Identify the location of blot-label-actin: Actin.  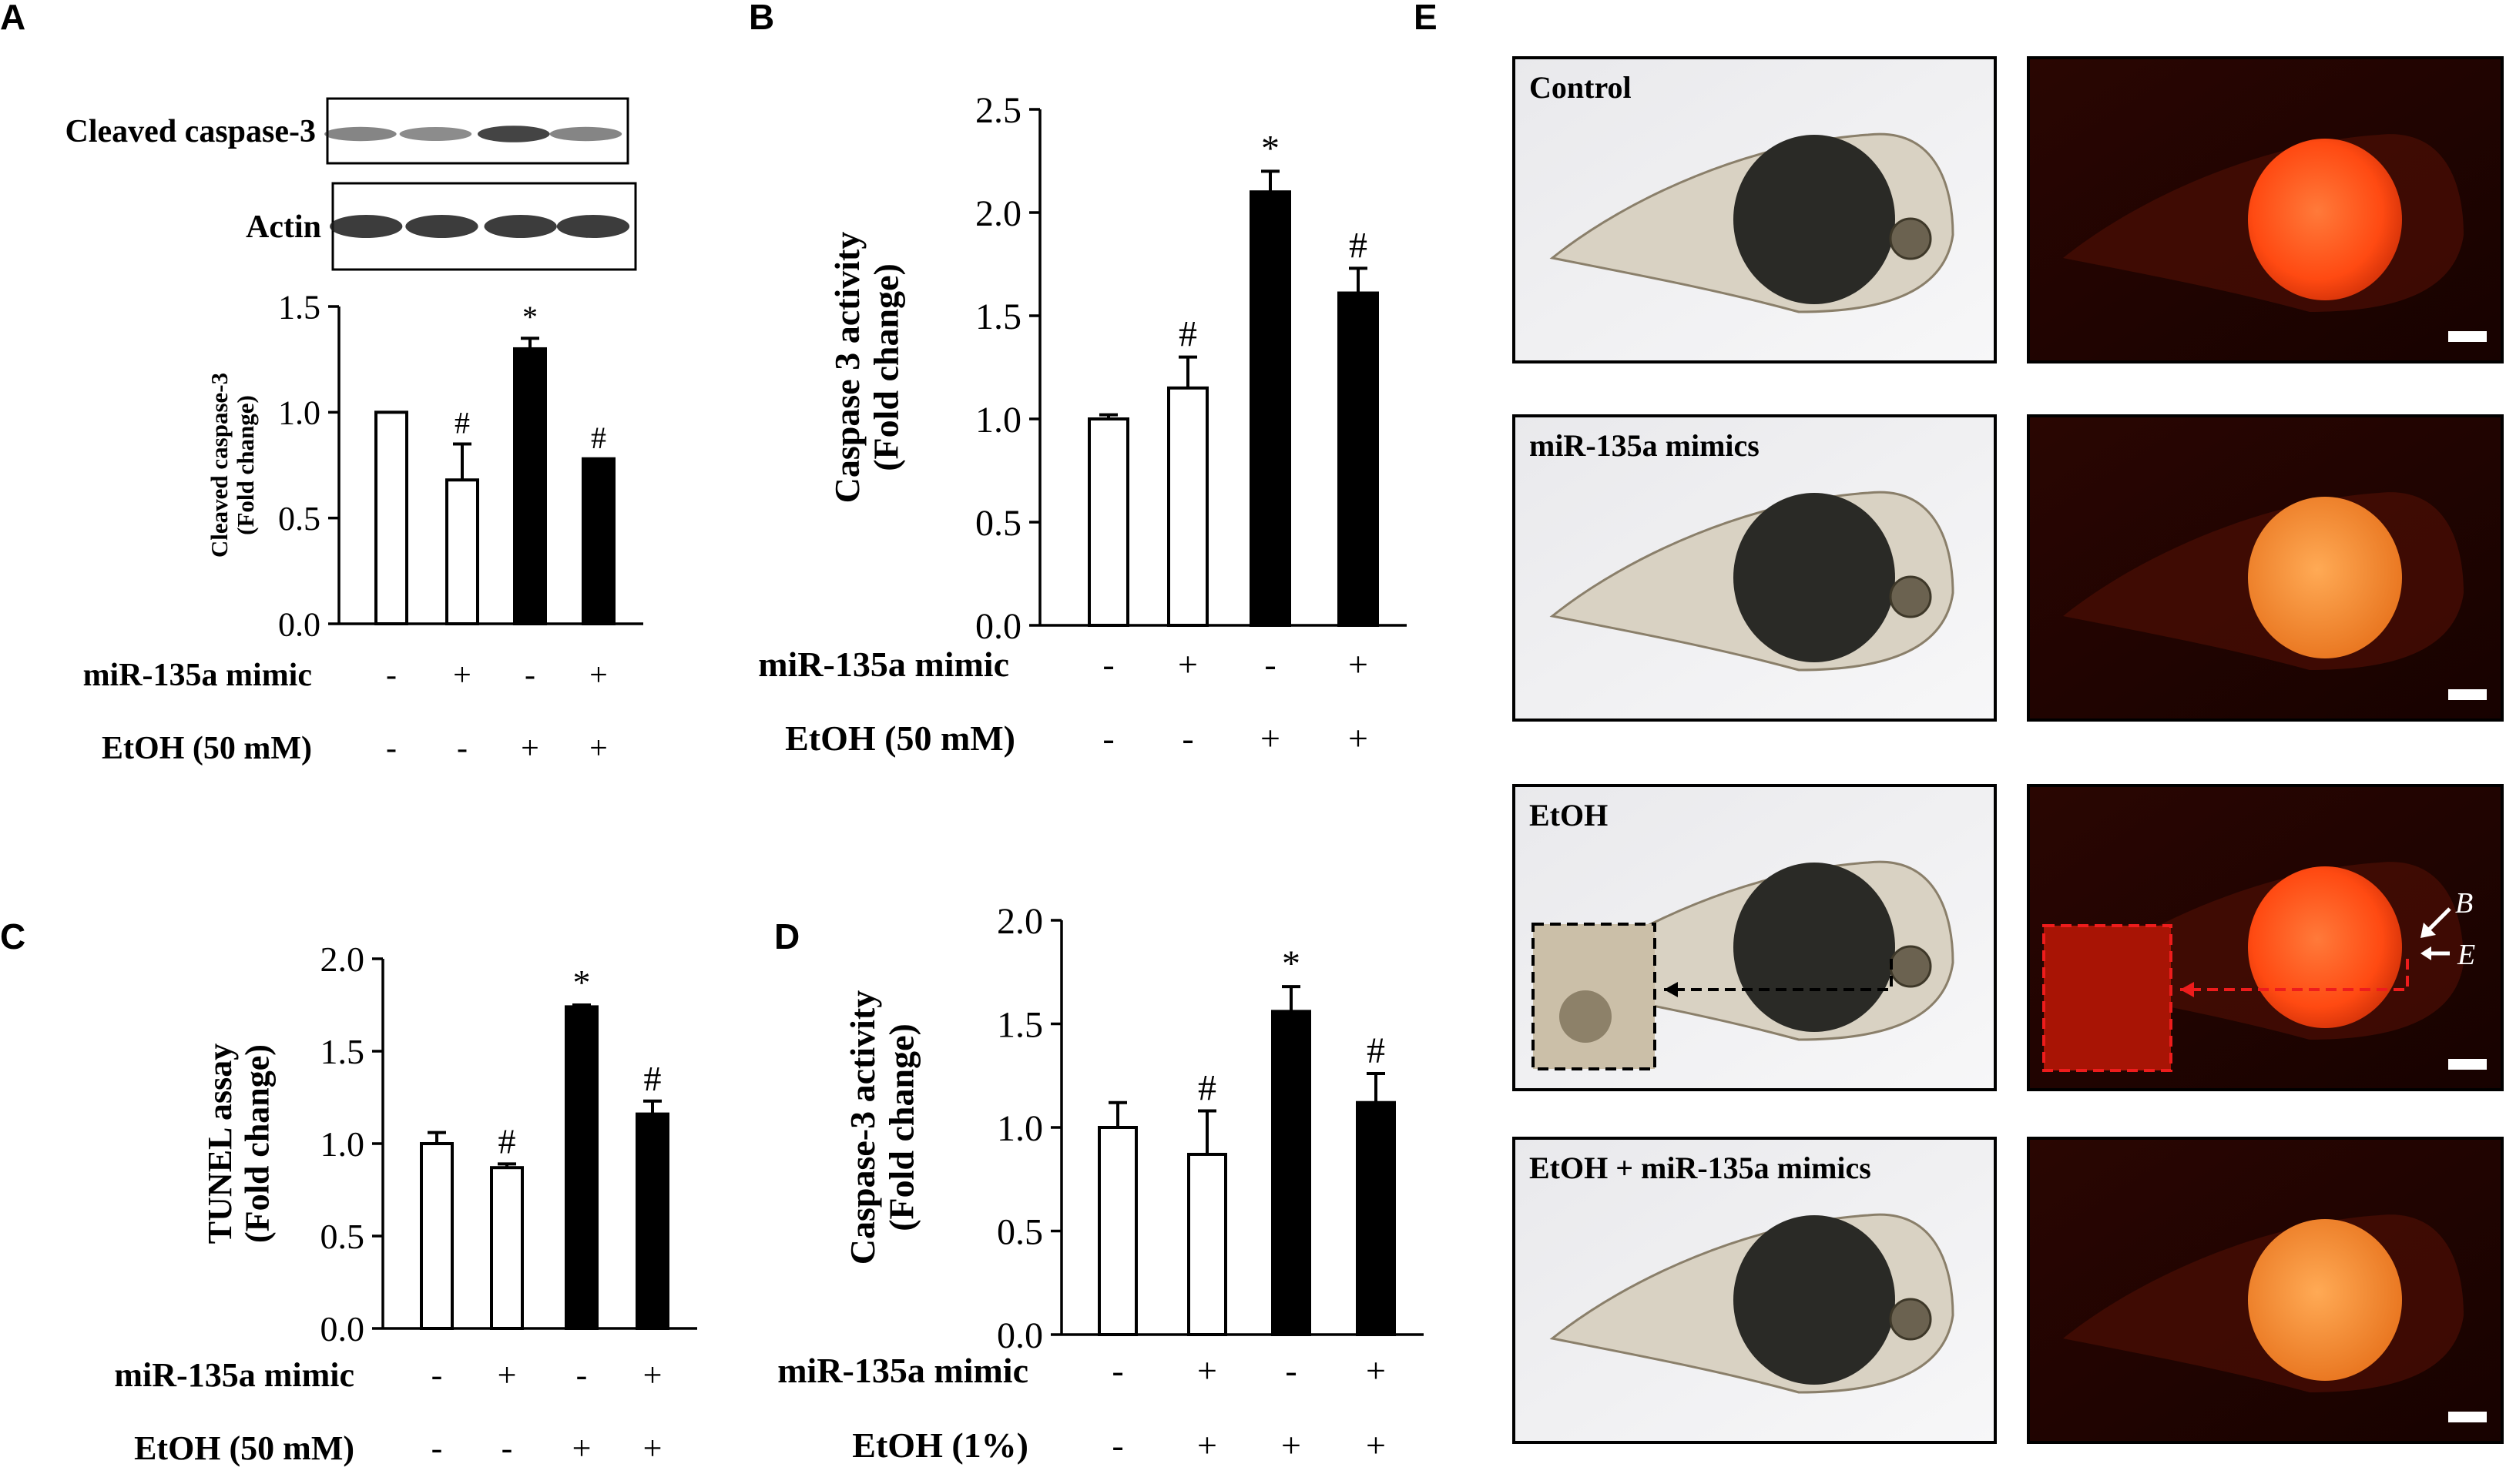
(283, 227).